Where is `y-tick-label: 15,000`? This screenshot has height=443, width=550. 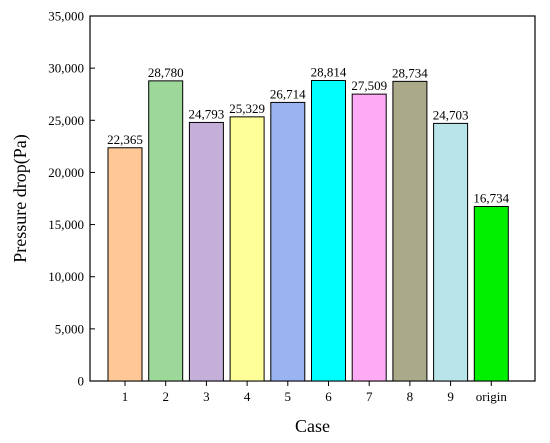
y-tick-label: 15,000 is located at coordinates (66, 224).